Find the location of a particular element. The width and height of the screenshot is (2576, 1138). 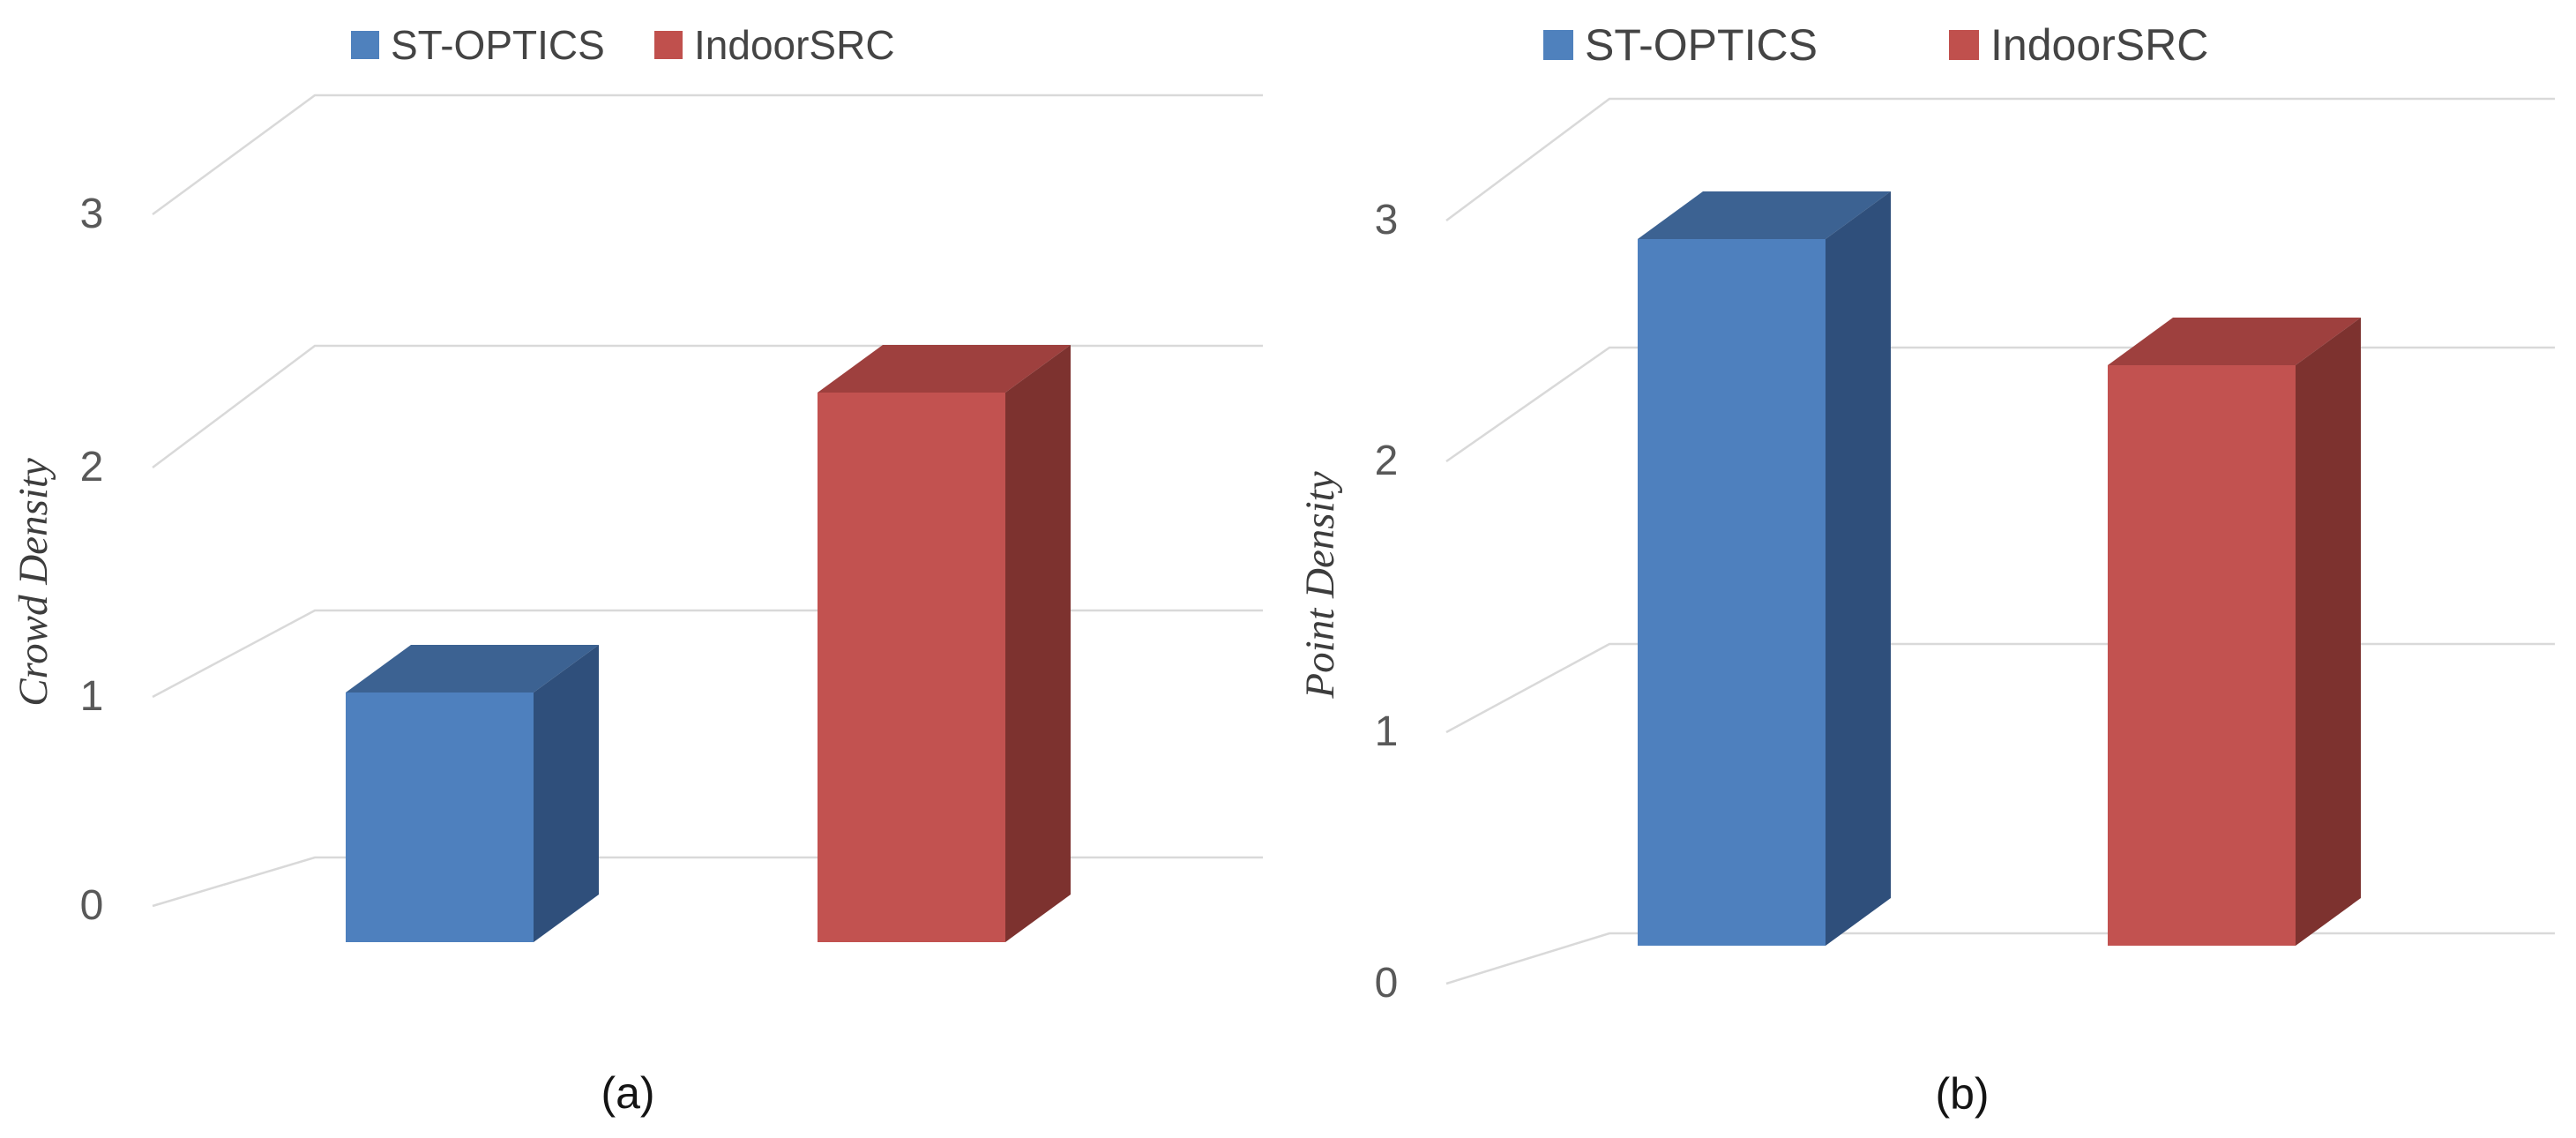

y-tick-a-3: 3 is located at coordinates (91, 214).